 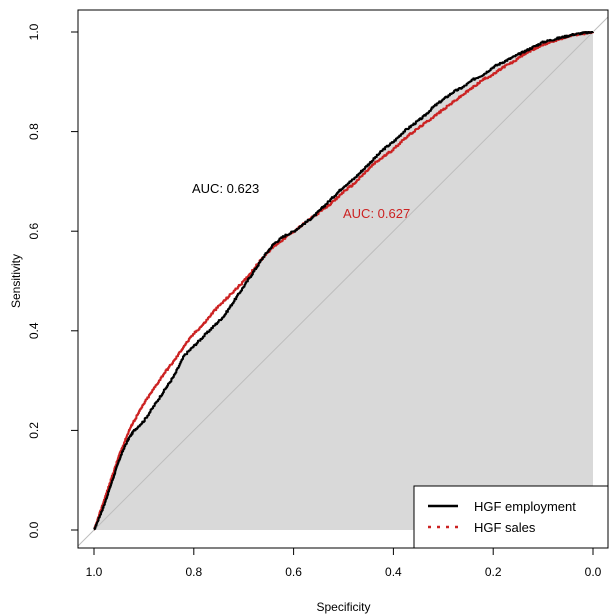 What do you see at coordinates (593, 572) in the screenshot?
I see `x-tick-label: 0.0` at bounding box center [593, 572].